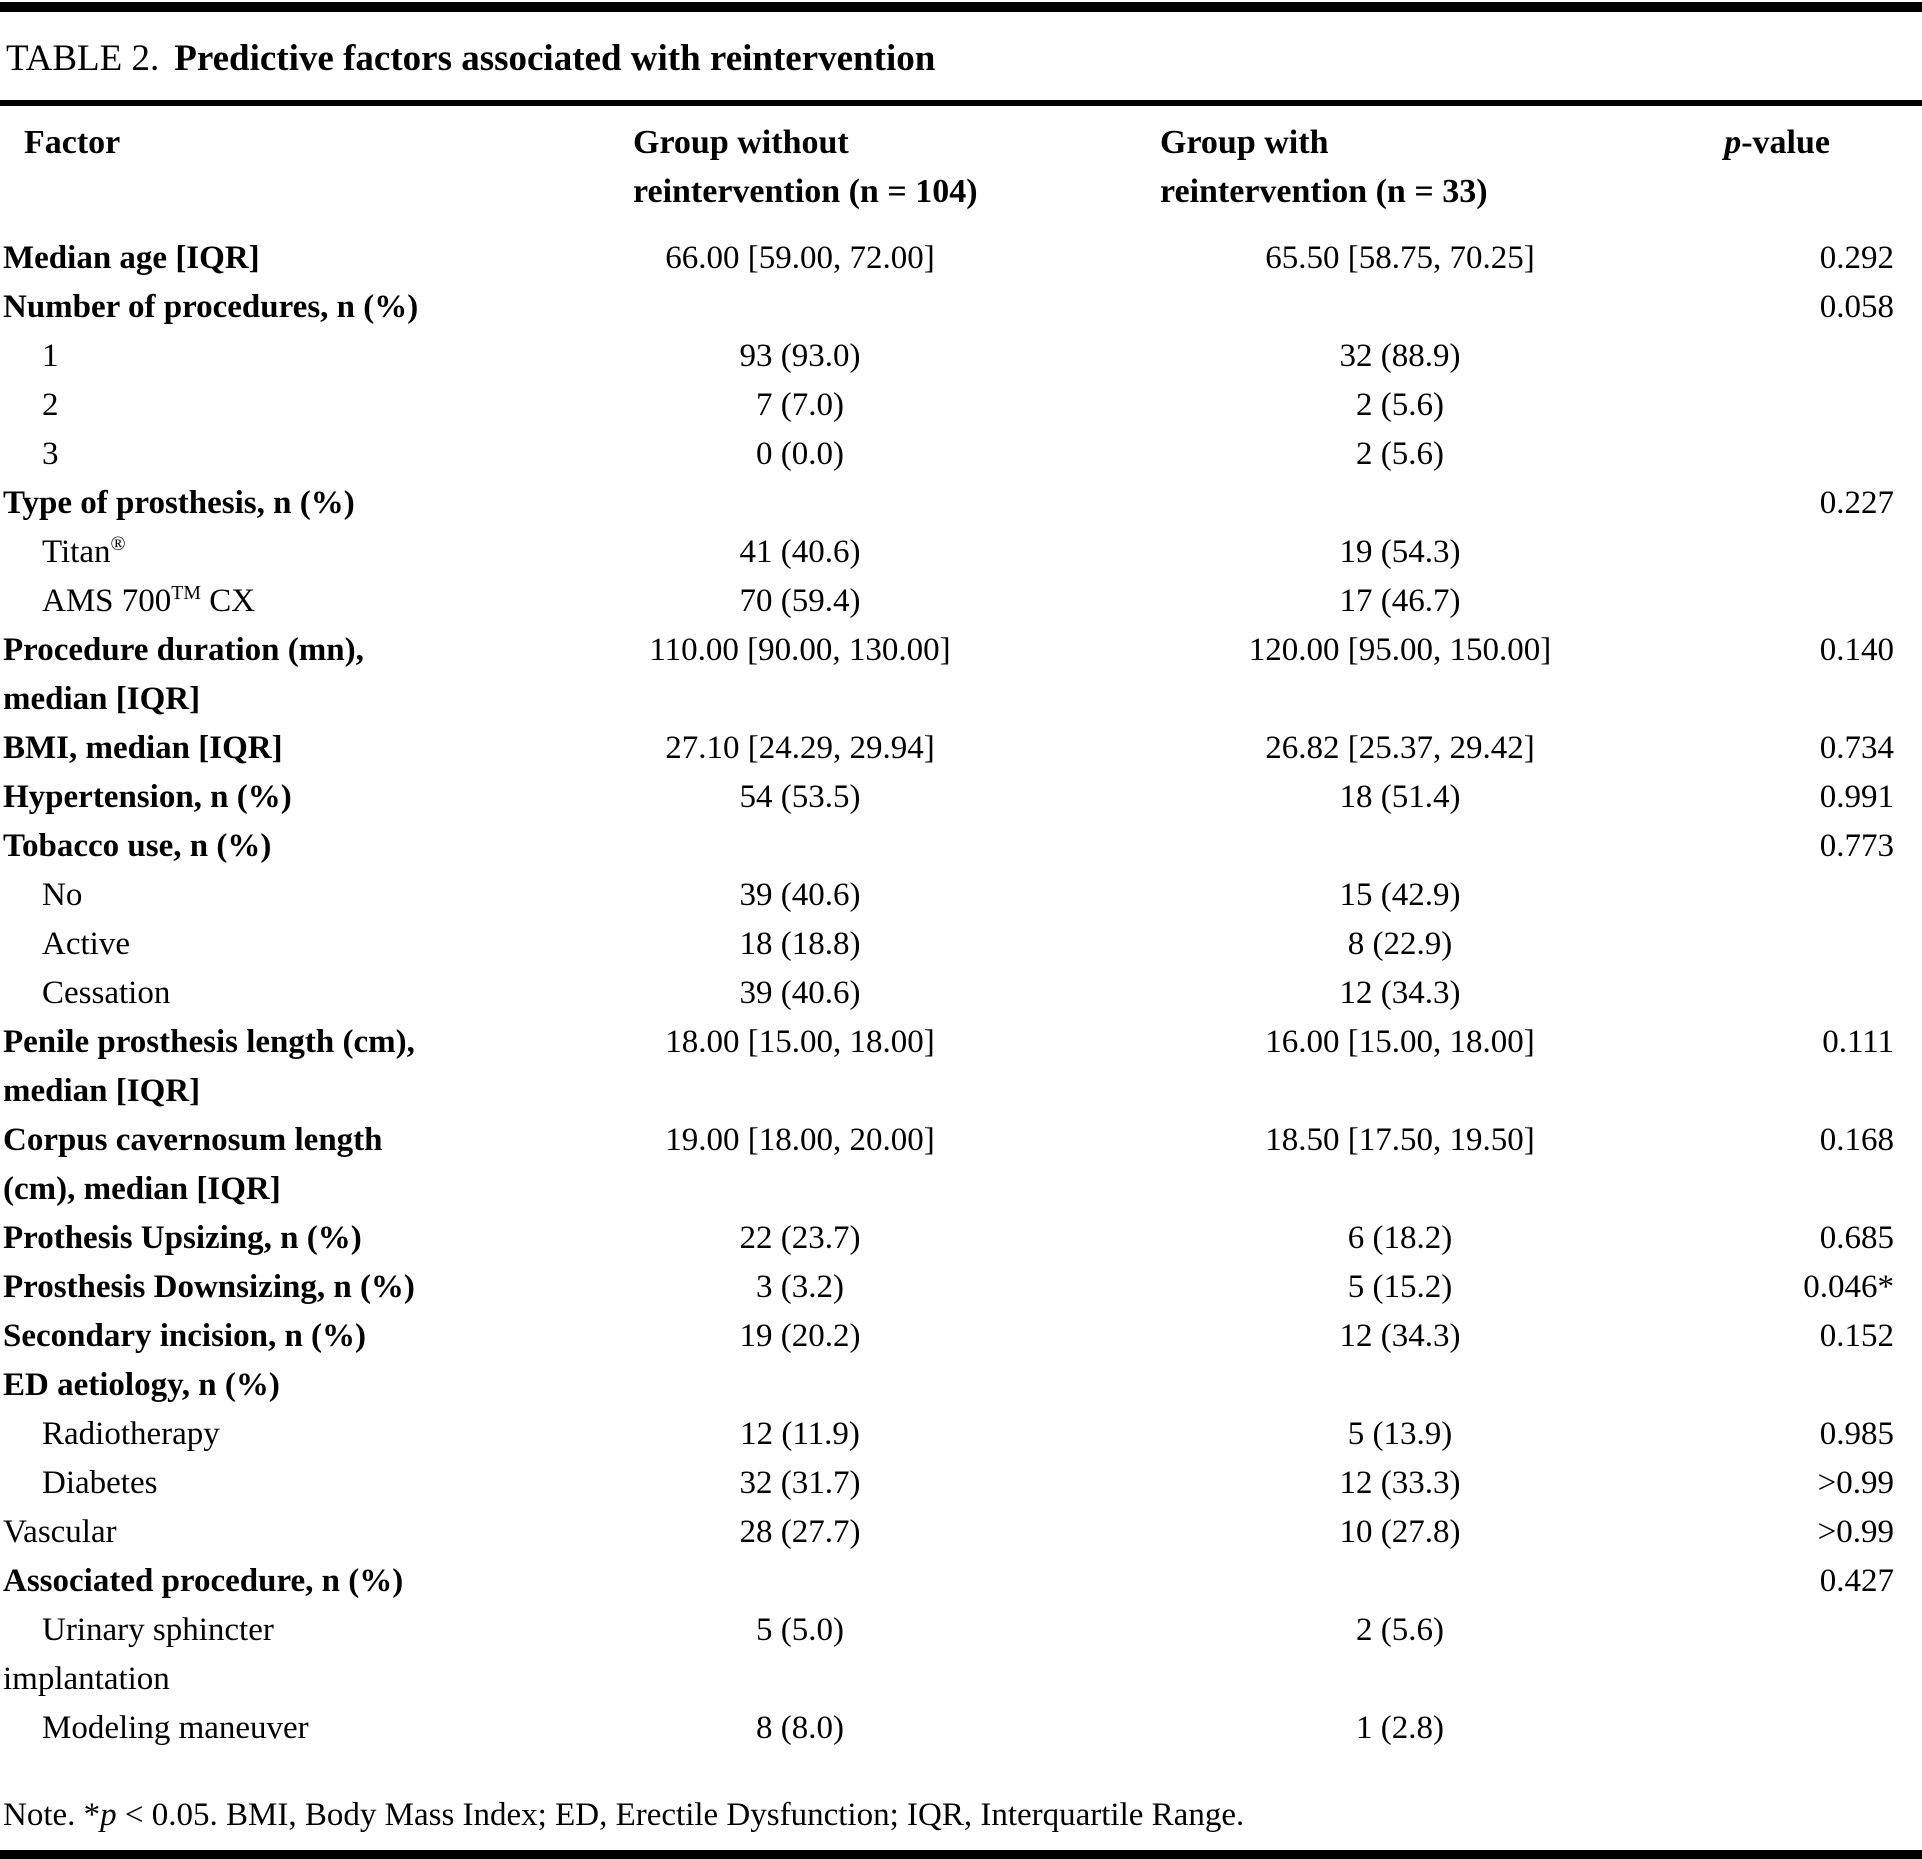 The width and height of the screenshot is (1922, 1859). Describe the element at coordinates (800, 405) in the screenshot. I see `group-without-cell: 7 (7.0)` at that location.